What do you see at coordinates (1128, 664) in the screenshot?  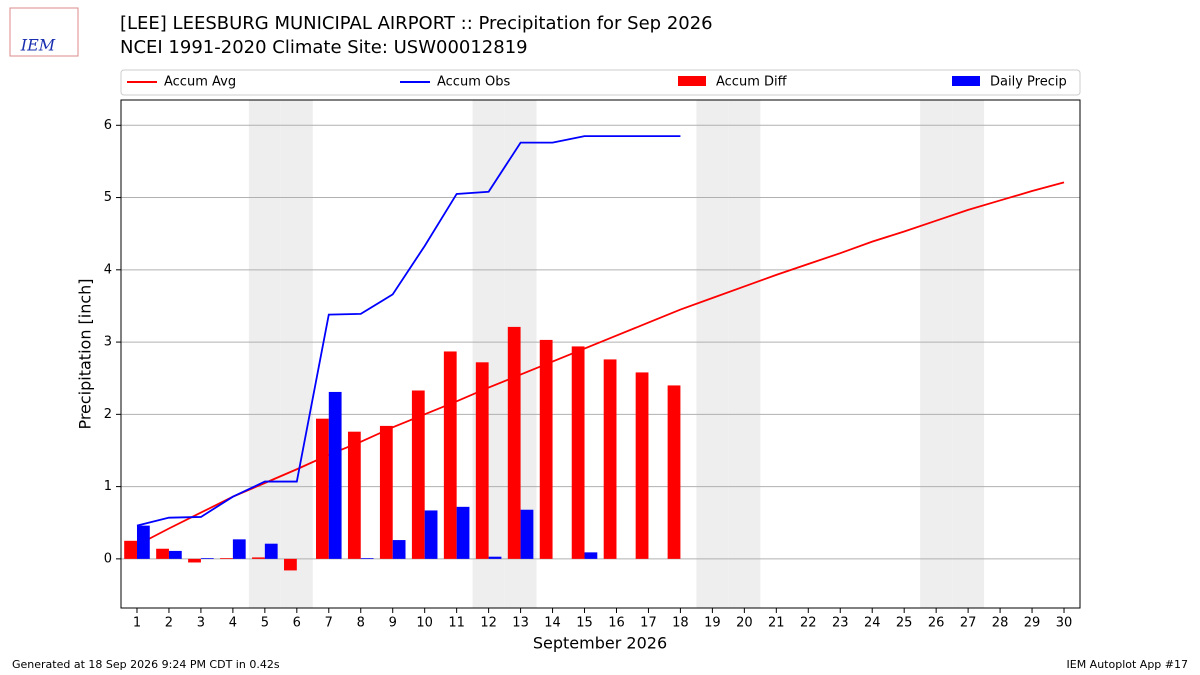 I see `footer-right: IEM Autoplot App #17` at bounding box center [1128, 664].